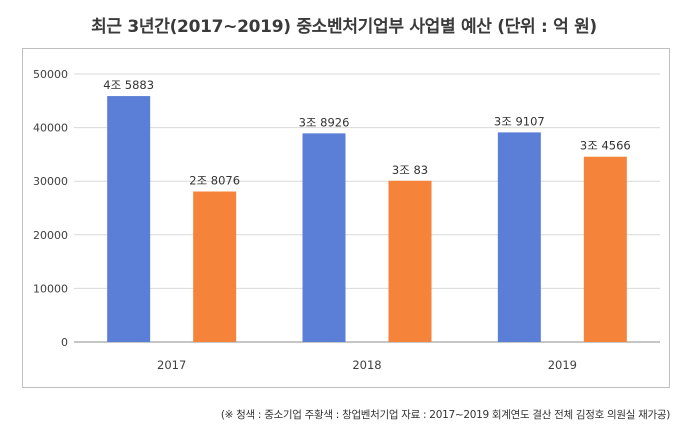 The width and height of the screenshot is (688, 436). Describe the element at coordinates (519, 121) in the screenshot. I see `data-label: 3조 9107` at that location.